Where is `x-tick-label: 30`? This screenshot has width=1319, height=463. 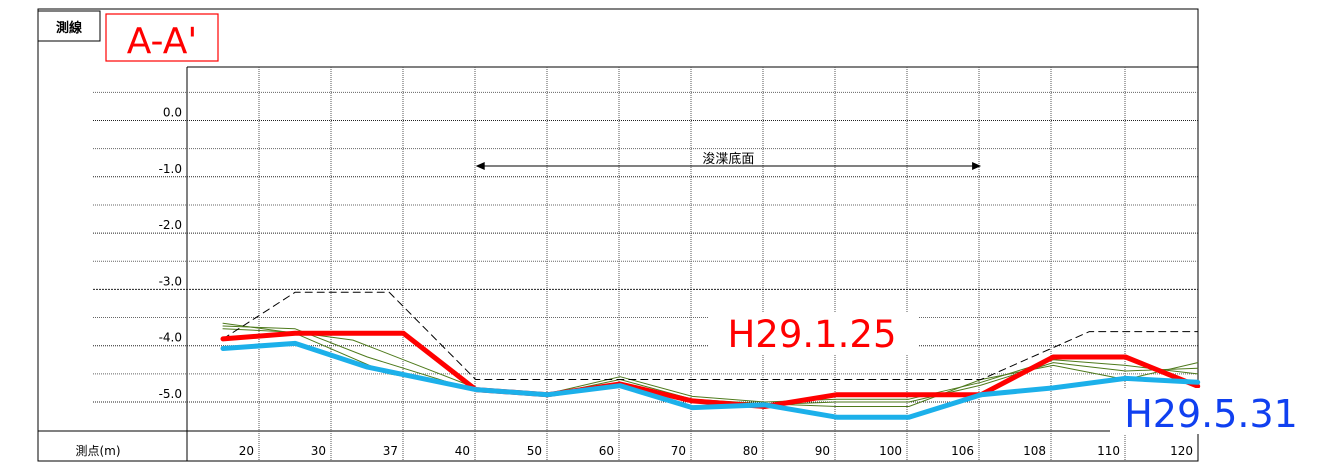 x-tick-label: 30 is located at coordinates (318, 451).